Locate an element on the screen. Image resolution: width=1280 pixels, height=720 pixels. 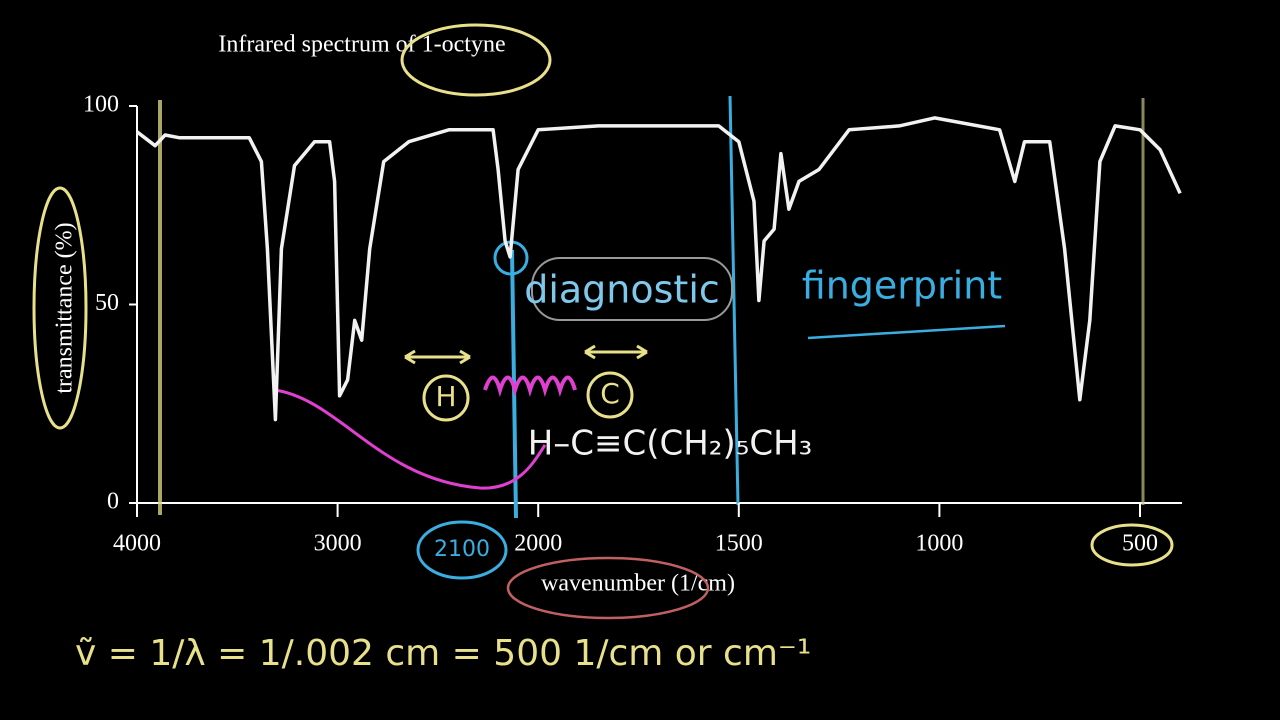
y-tick-label: 50 is located at coordinates (107, 303).